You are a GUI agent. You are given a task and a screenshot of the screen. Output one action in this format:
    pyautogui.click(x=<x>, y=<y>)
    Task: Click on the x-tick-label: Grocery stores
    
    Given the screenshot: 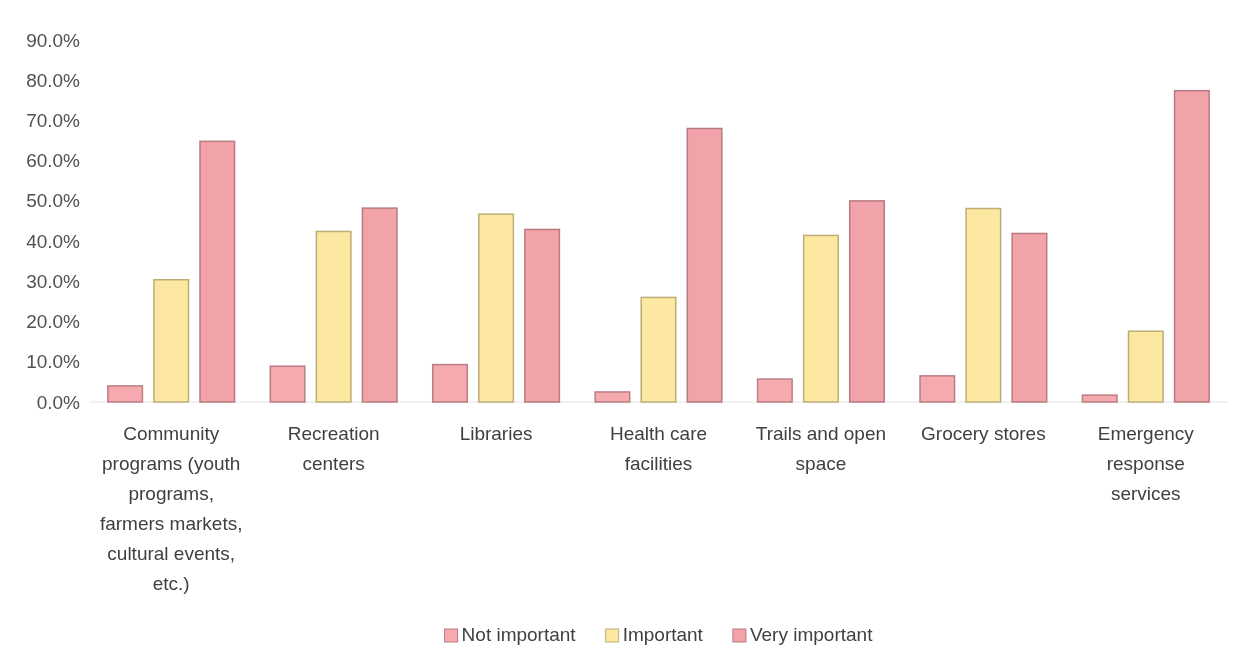 What is the action you would take?
    pyautogui.click(x=983, y=433)
    